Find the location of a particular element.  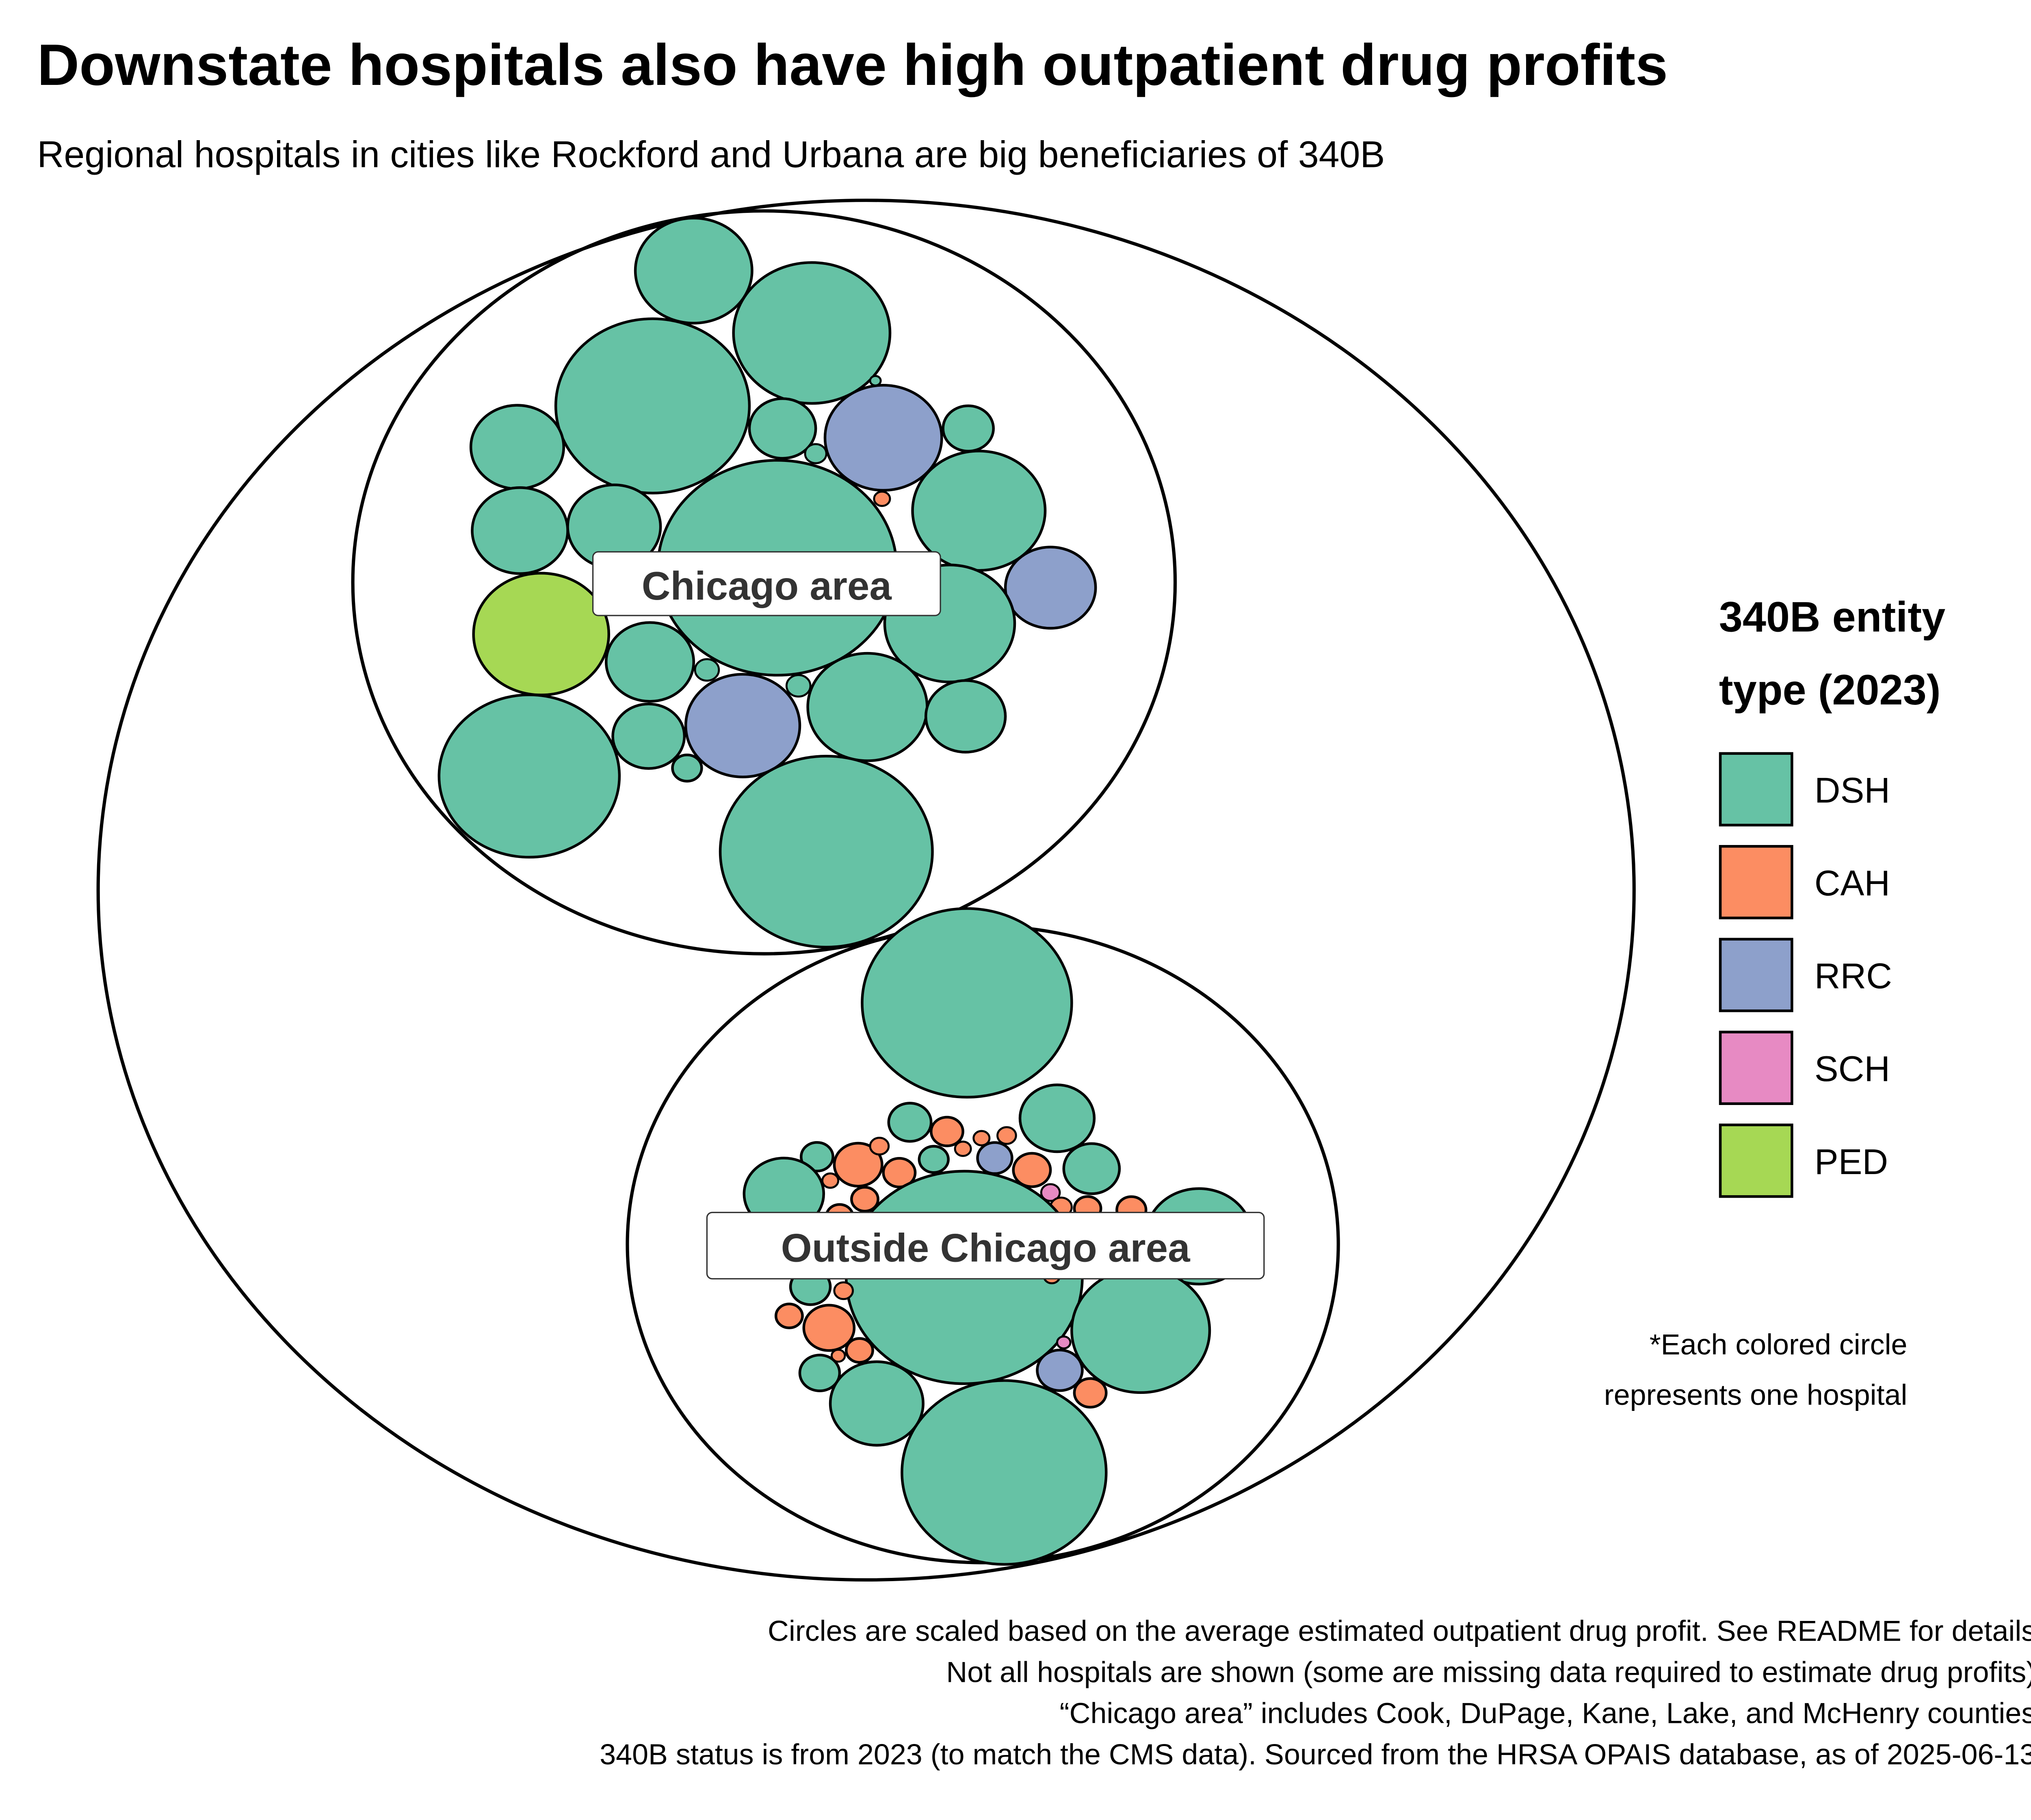

legend-swatch-dsh is located at coordinates (1756, 789).